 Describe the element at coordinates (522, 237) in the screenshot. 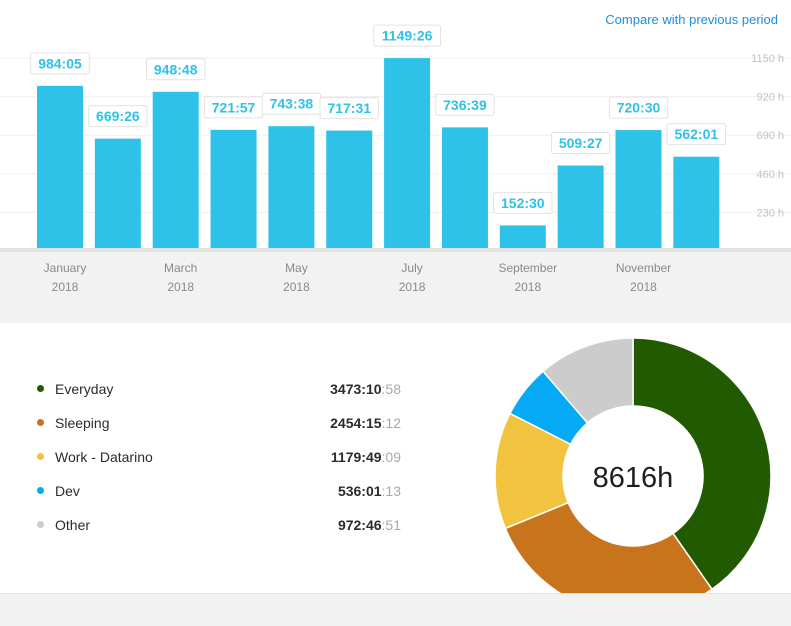

I see `bar-september` at that location.